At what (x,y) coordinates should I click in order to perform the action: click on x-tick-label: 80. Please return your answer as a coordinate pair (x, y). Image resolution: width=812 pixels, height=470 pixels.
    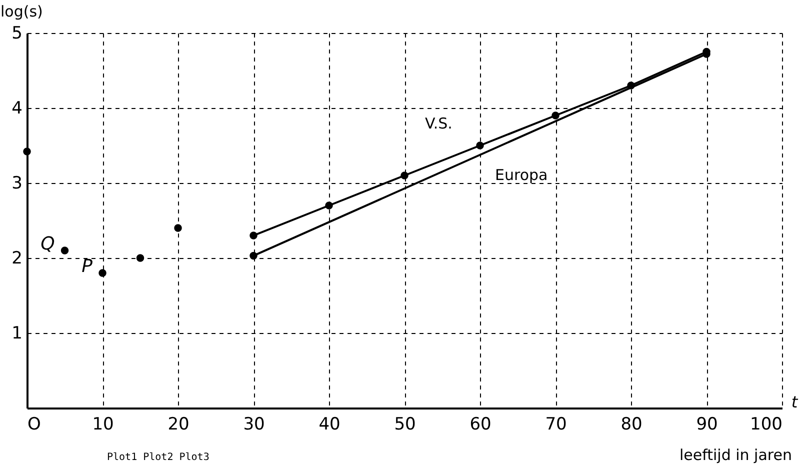
    Looking at the image, I should click on (631, 424).